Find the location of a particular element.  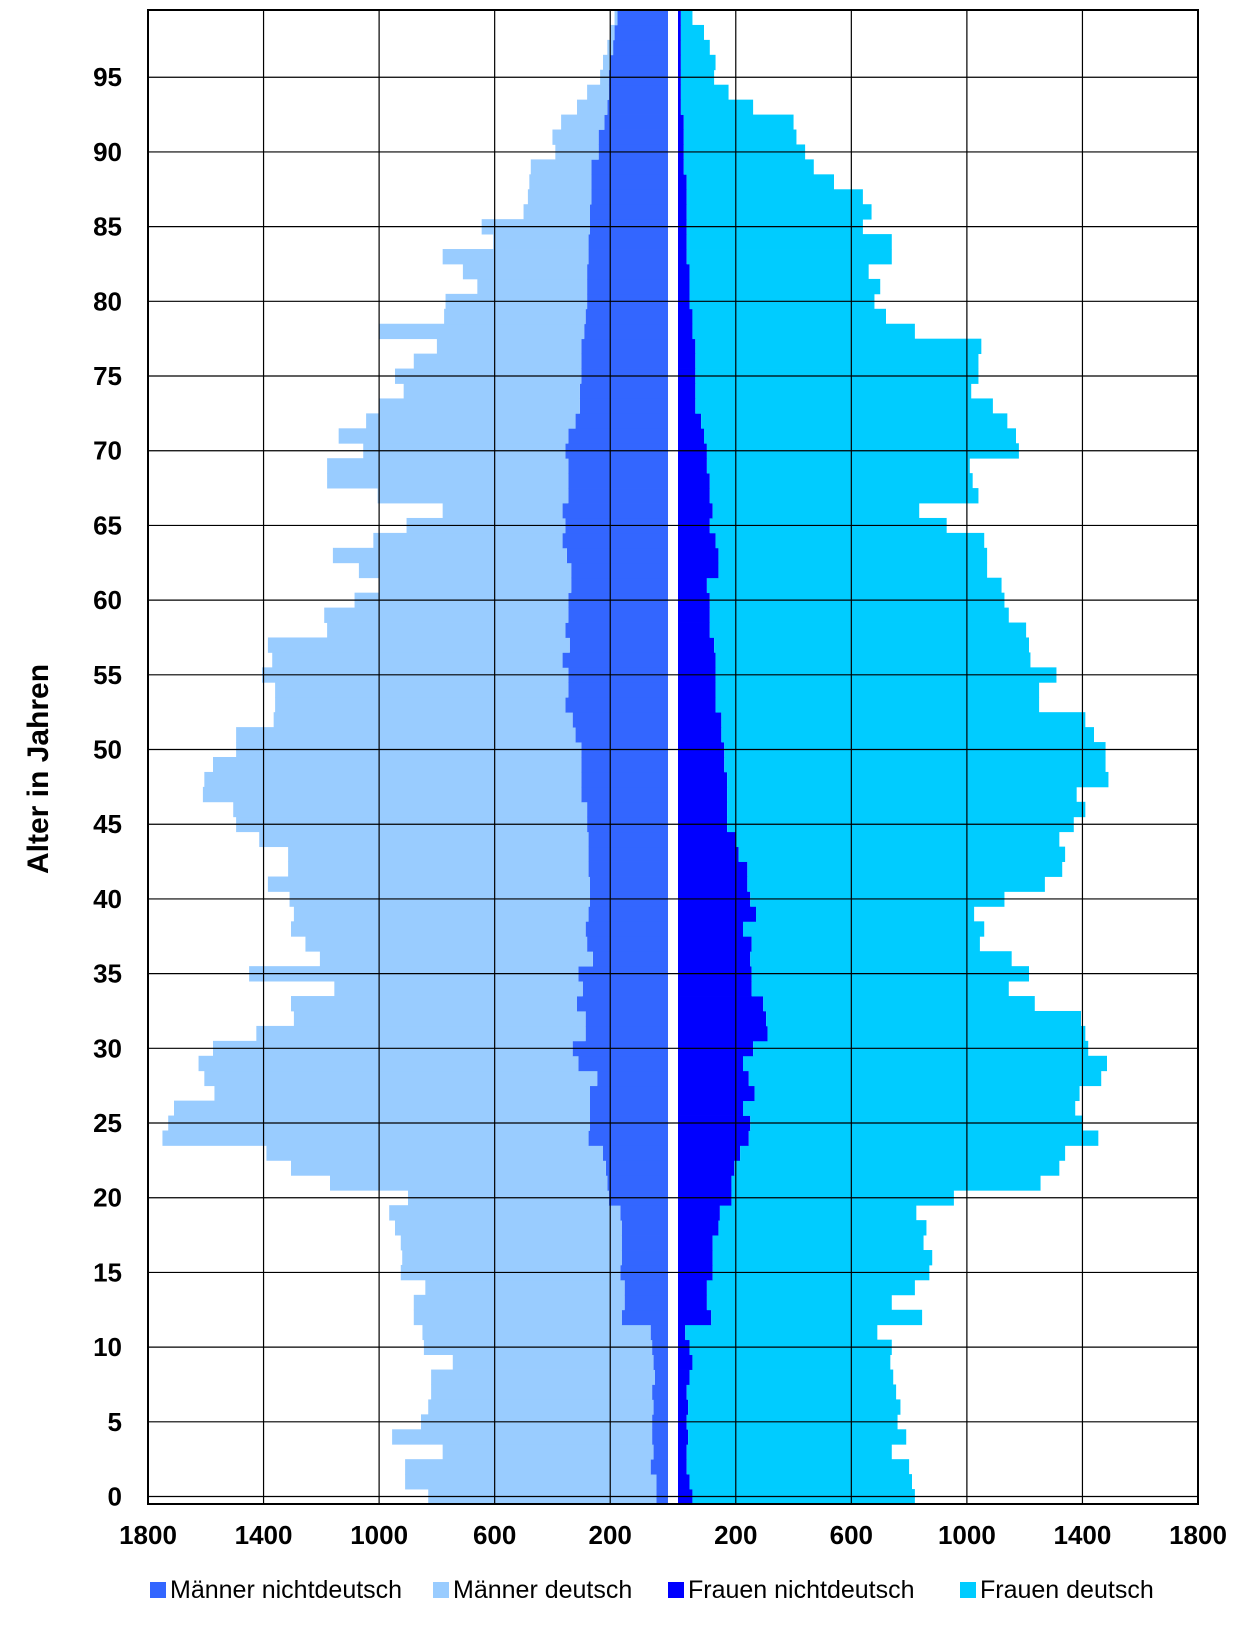

bar-männer-nichtdeutsch-age-74 is located at coordinates (623, 391).